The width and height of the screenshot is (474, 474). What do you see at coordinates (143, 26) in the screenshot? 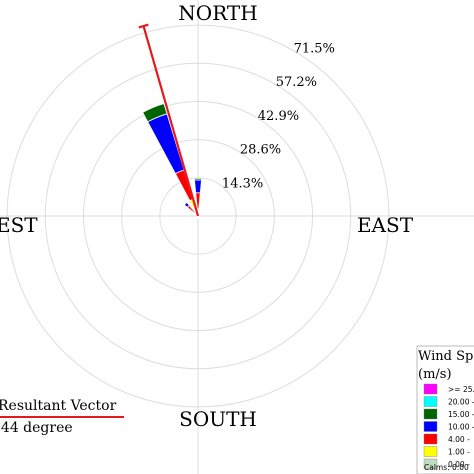
I see `resultant-vector-cap` at bounding box center [143, 26].